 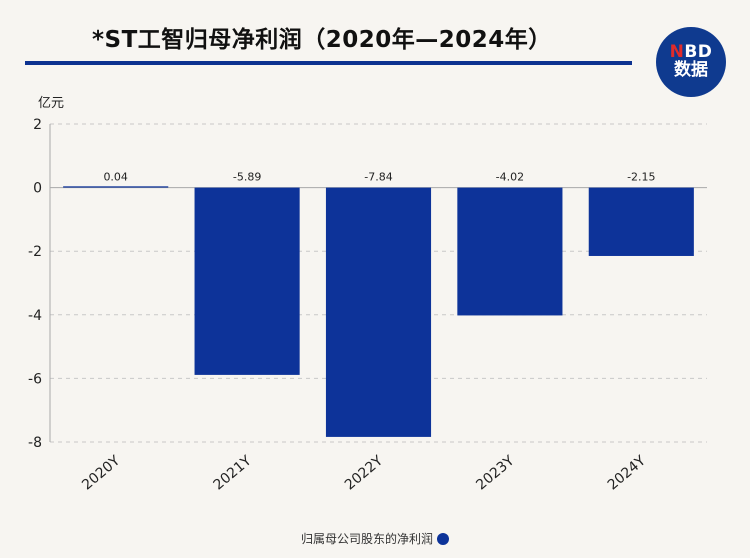 What do you see at coordinates (35, 379) in the screenshot?
I see `y-tick-label: -6` at bounding box center [35, 379].